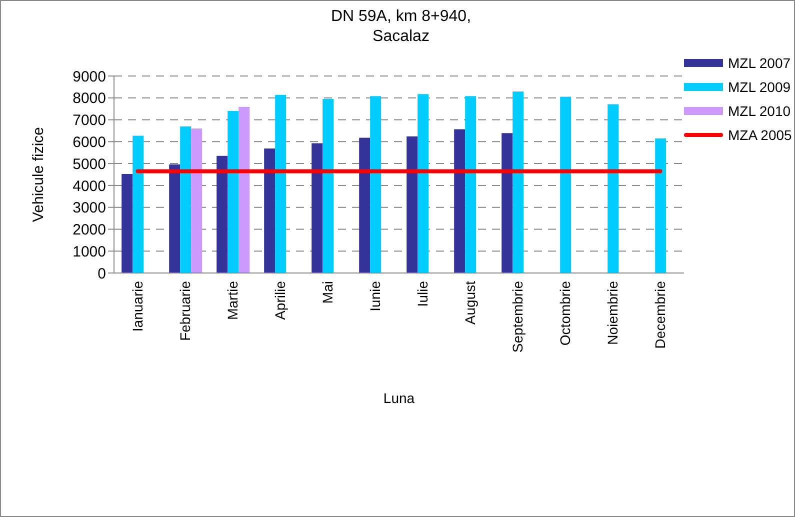 This screenshot has height=520, width=795. What do you see at coordinates (89, 186) in the screenshot?
I see `y-tick-label: 4000` at bounding box center [89, 186].